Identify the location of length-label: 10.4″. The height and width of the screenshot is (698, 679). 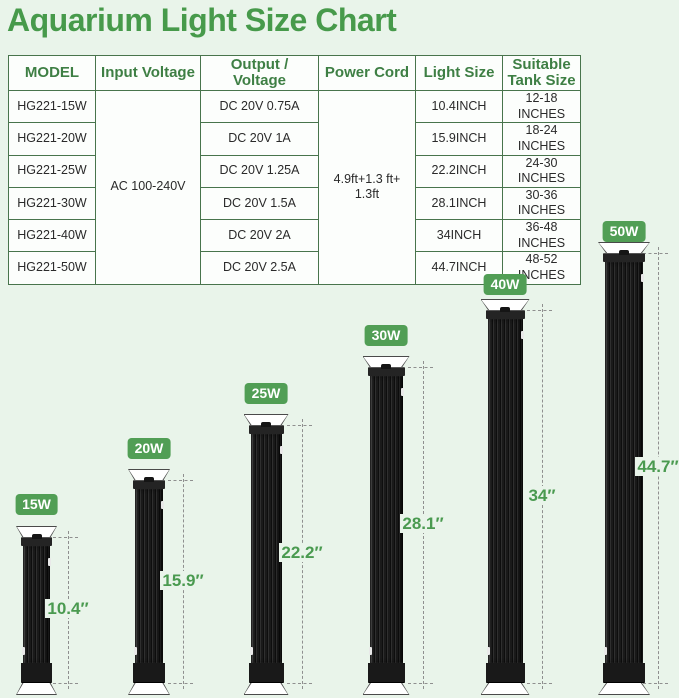
(68, 609).